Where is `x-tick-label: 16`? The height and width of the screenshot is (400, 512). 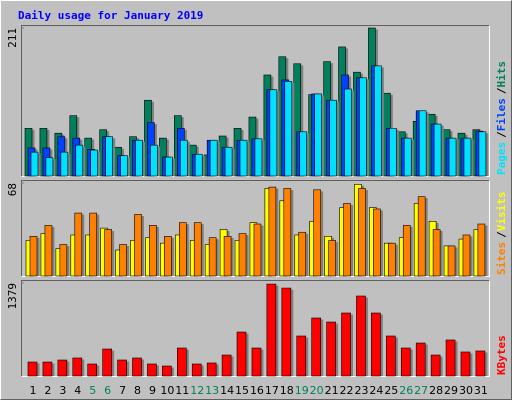 x-tick-label: 16 is located at coordinates (257, 390).